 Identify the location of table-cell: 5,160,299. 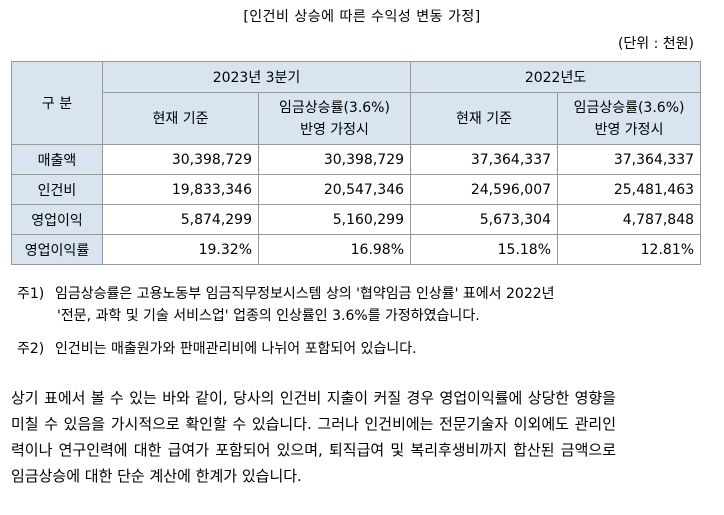
(334, 219).